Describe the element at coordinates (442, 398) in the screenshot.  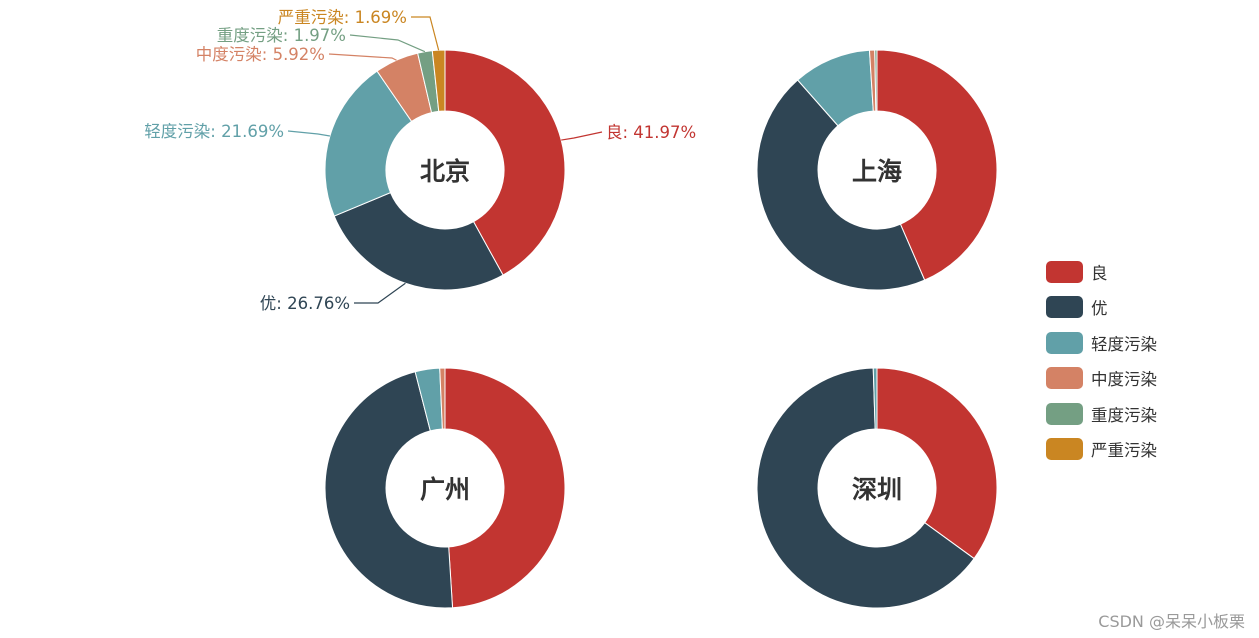
I see `slice-中度污染` at that location.